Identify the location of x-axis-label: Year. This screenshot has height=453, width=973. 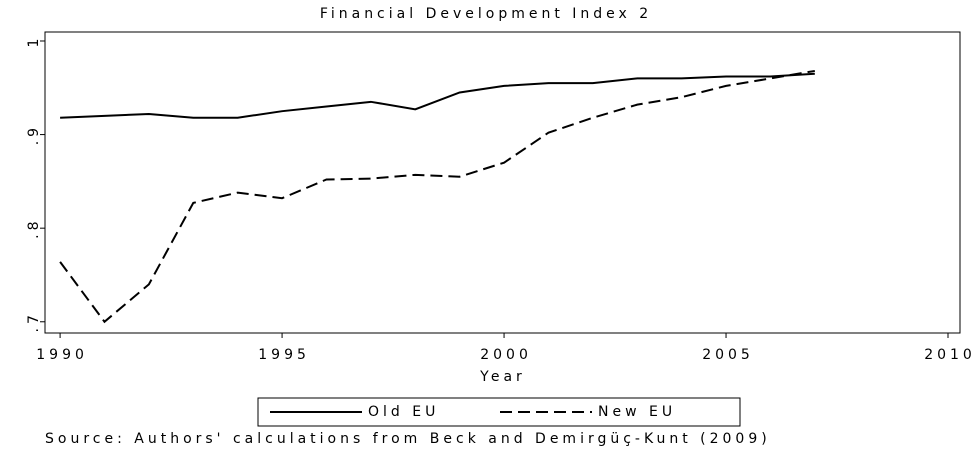
(502, 377).